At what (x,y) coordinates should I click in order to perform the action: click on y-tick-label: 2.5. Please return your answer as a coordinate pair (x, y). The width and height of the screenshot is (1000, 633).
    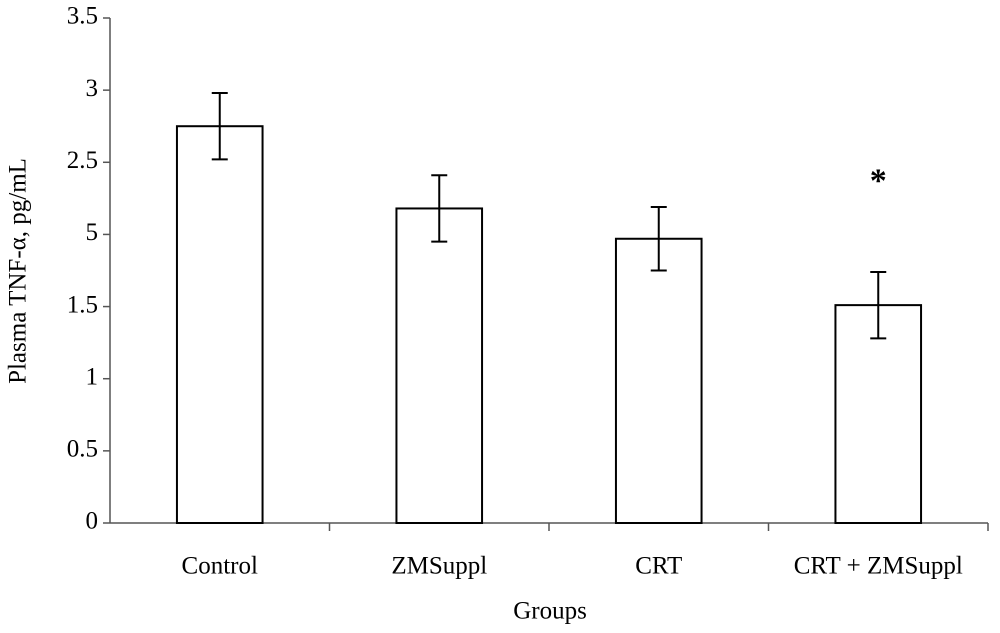
    Looking at the image, I should click on (82, 160).